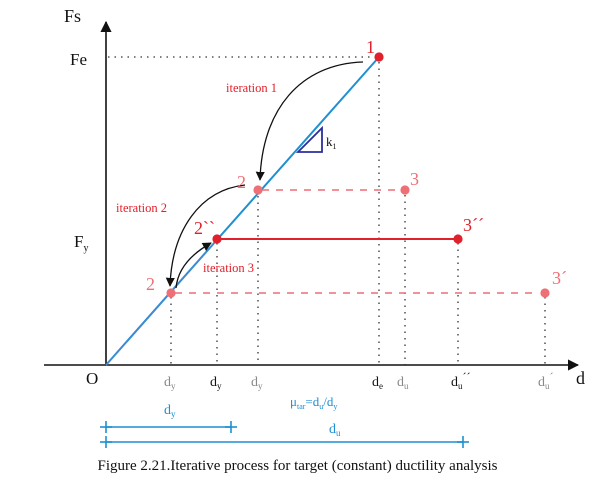 This screenshot has height=491, width=595. I want to click on tick-dy-1: dy, so click(170, 383).